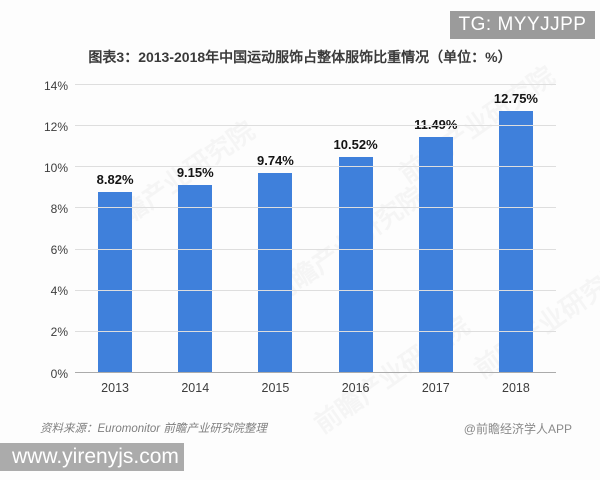 This screenshot has width=600, height=480. Describe the element at coordinates (356, 255) in the screenshot. I see `bar-2016: 10.52%` at that location.